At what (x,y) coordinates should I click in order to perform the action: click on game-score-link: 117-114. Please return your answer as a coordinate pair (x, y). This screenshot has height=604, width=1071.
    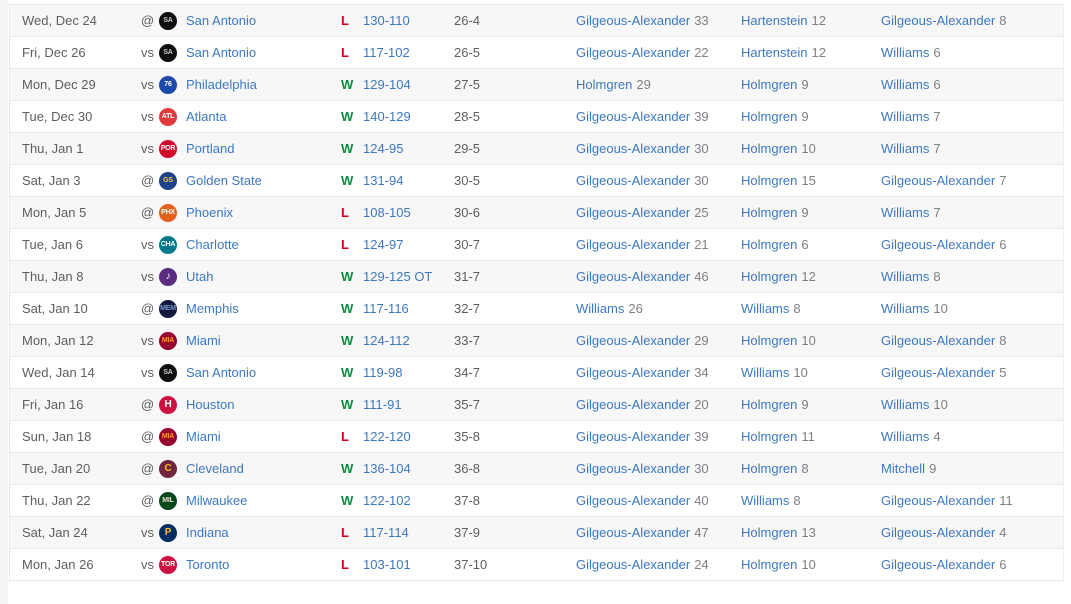
    Looking at the image, I should click on (386, 532).